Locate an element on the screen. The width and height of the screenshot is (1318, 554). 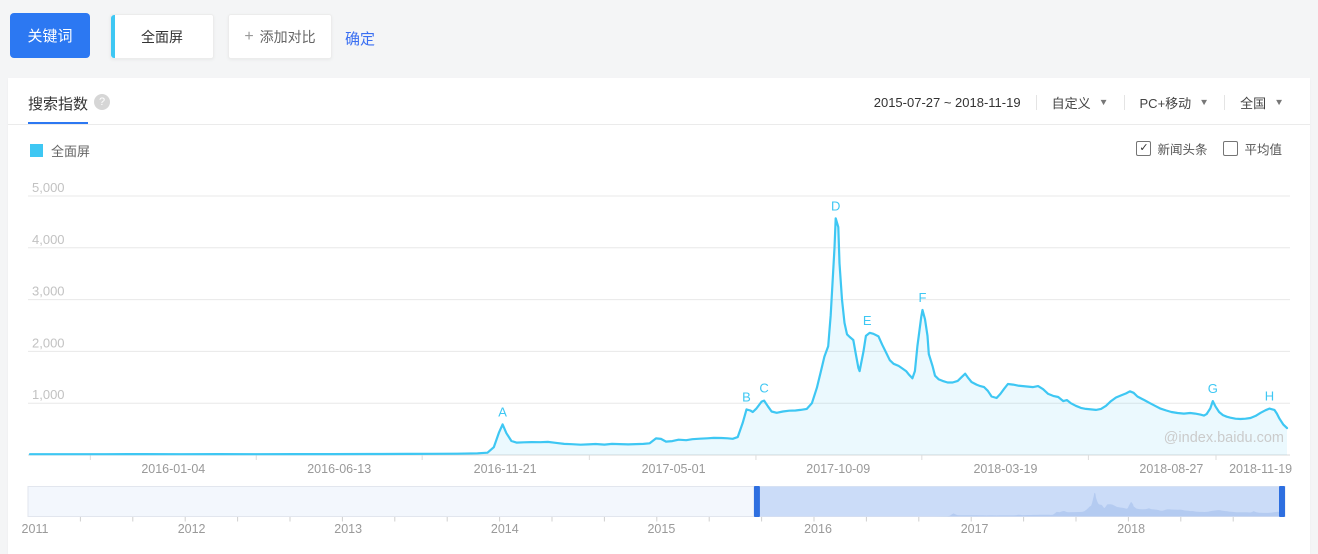
x-axis-label: 2017-05-01 is located at coordinates (674, 469).